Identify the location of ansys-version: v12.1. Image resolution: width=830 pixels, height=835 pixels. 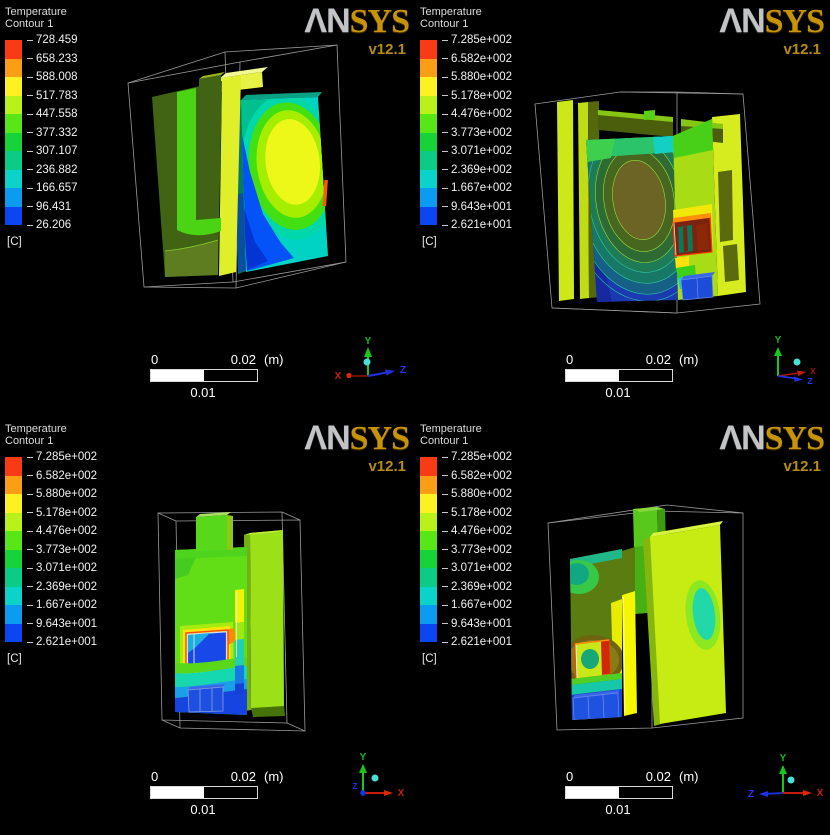
(387, 49).